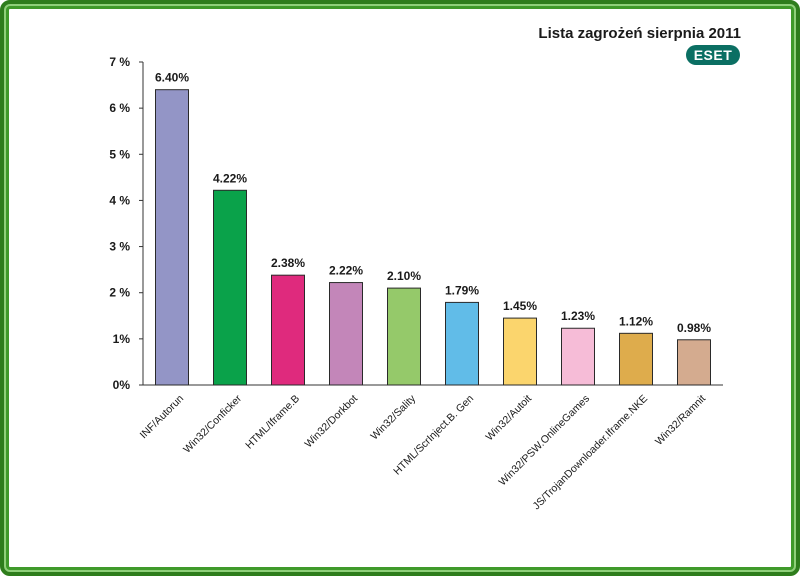 The height and width of the screenshot is (576, 800). What do you see at coordinates (288, 263) in the screenshot?
I see `data-label: 2.38%` at bounding box center [288, 263].